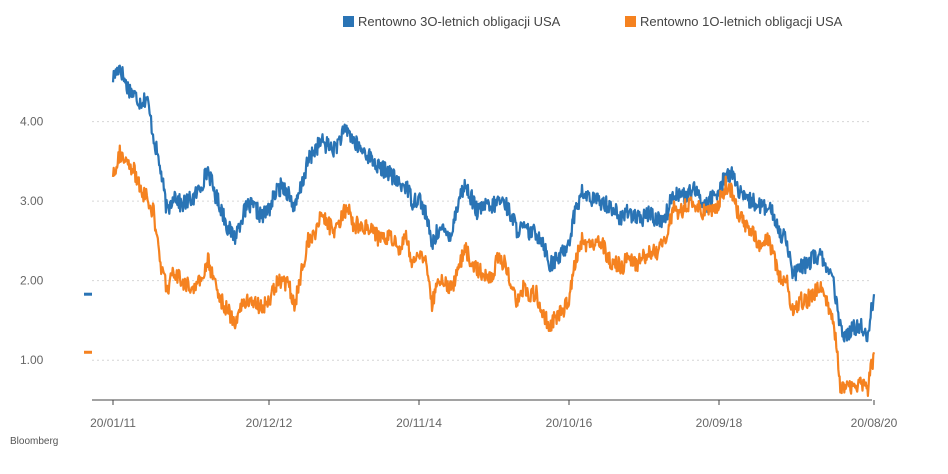  Describe the element at coordinates (32, 281) in the screenshot. I see `y-tick-label: 2.00` at that location.